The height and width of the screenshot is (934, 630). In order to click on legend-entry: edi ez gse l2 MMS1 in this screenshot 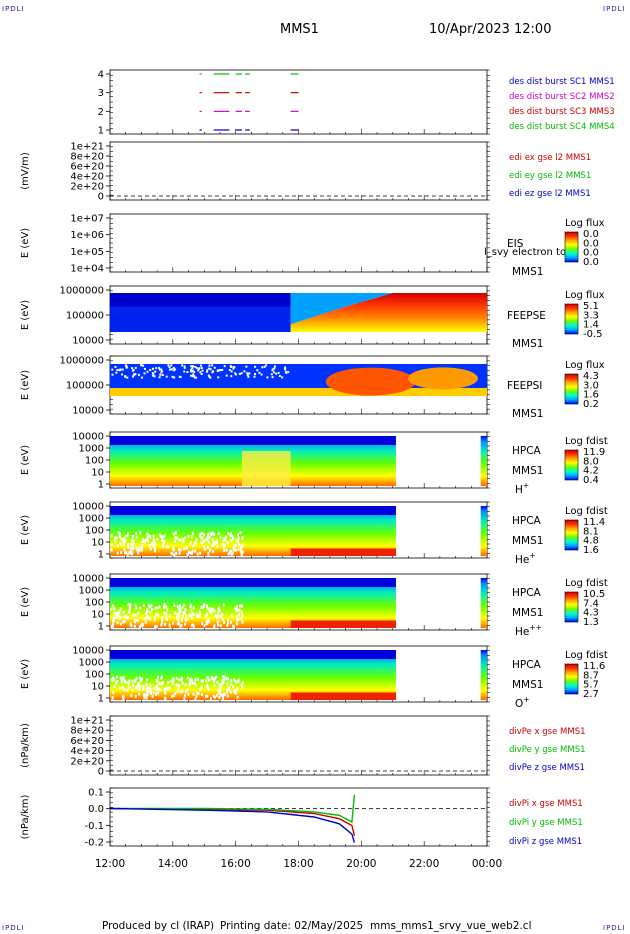, I will do `click(550, 194)`.